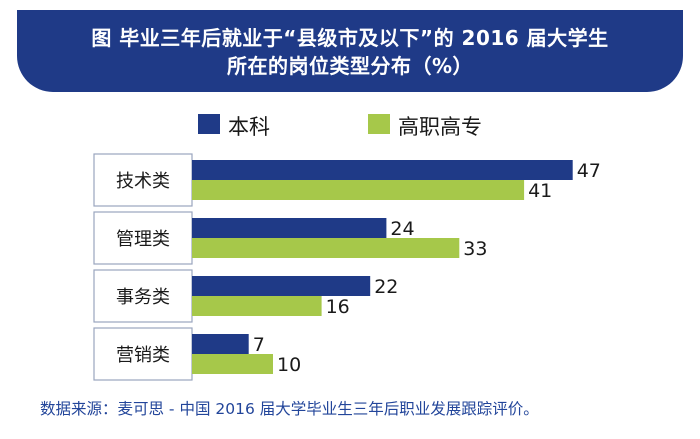 Image resolution: width=700 pixels, height=439 pixels. I want to click on data-label-series-1-技术类: 47, so click(589, 171).